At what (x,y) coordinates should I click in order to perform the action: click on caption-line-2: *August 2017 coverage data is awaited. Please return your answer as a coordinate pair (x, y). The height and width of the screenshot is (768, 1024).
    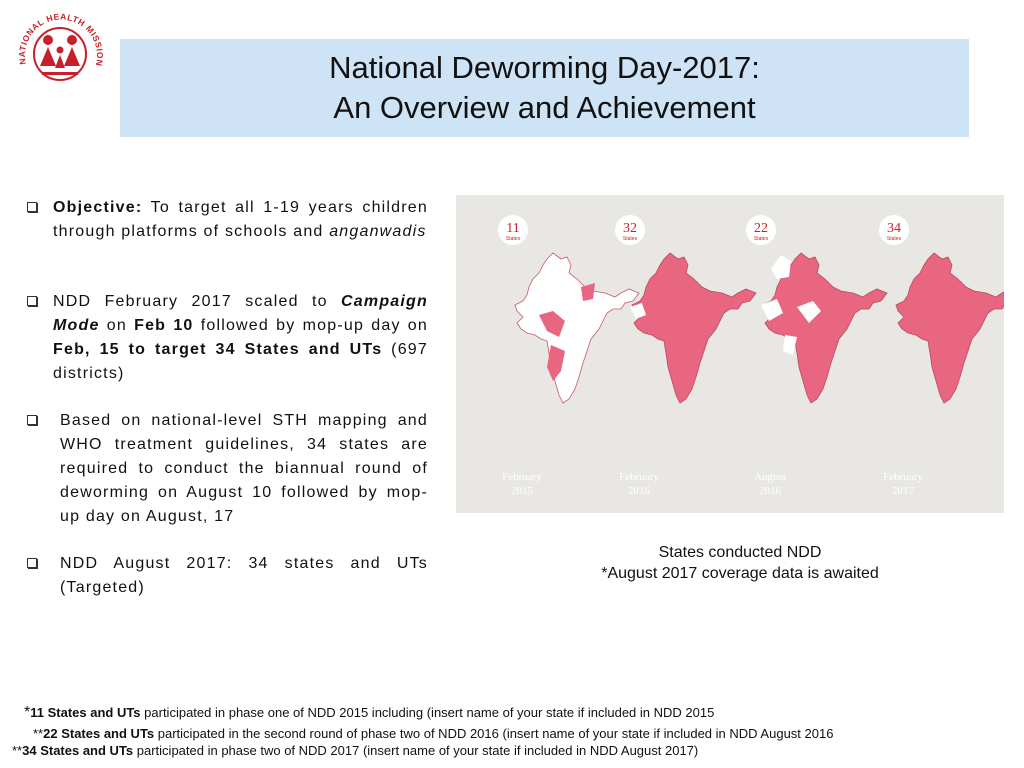
    Looking at the image, I should click on (740, 573).